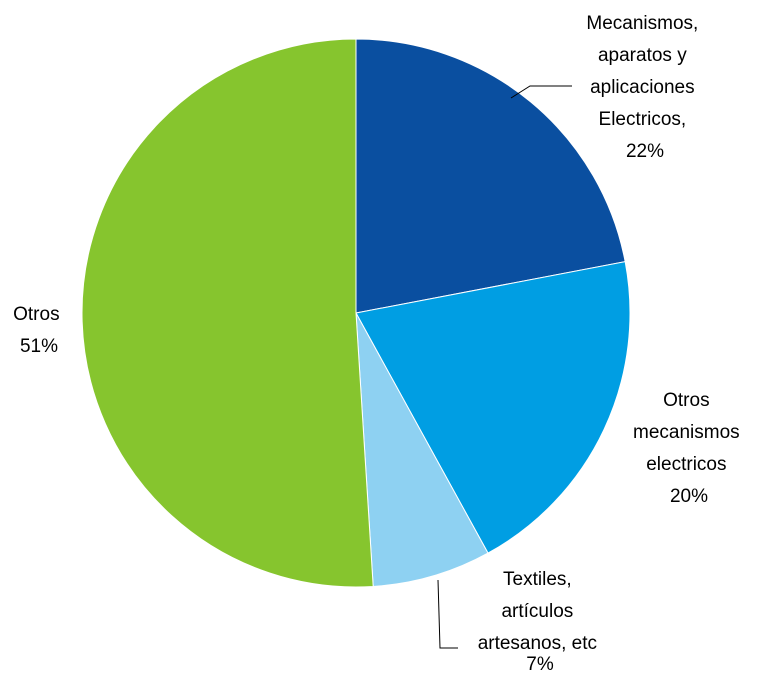 This screenshot has width=761, height=676. Describe the element at coordinates (686, 400) in the screenshot. I see `label-otros-mecanismos-line-1: Otros` at that location.